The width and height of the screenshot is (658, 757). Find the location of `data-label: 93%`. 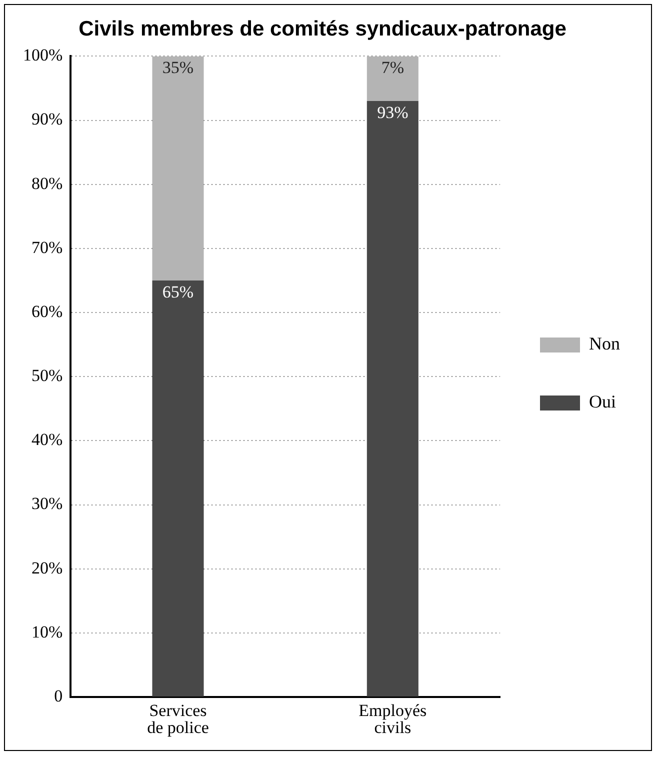

data-label: 93% is located at coordinates (392, 112).